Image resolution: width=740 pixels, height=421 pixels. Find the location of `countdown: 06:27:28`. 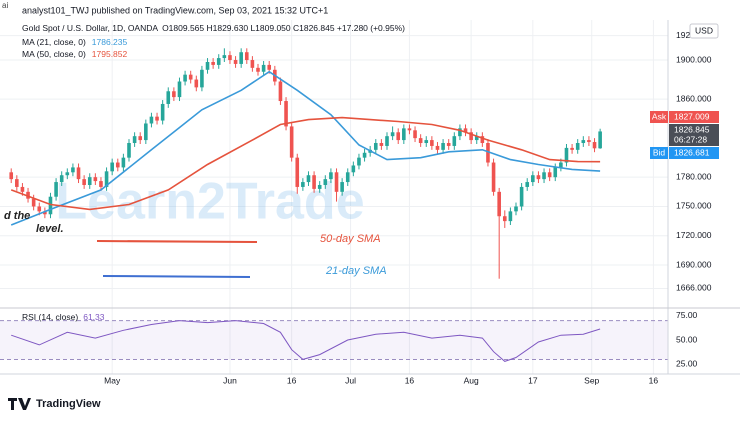

countdown: 06:27:28 is located at coordinates (690, 139).